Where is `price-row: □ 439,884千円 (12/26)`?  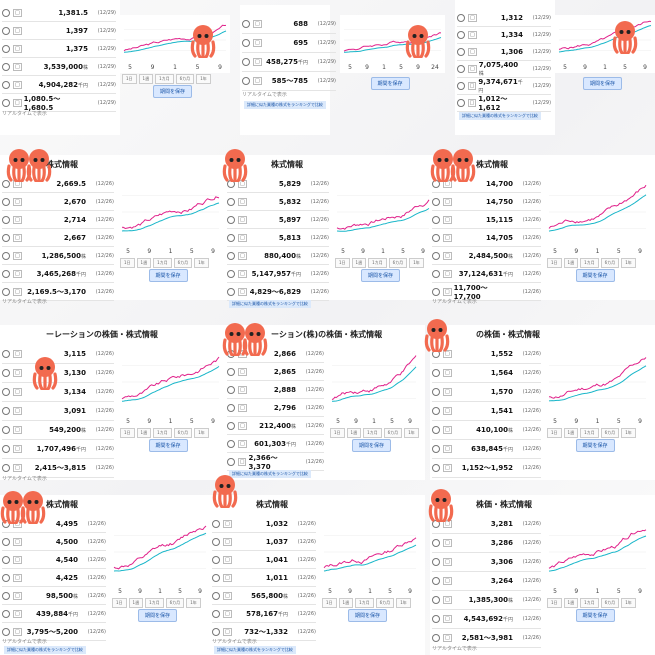 price-row: □ 439,884千円 (12/26) is located at coordinates (54, 614).